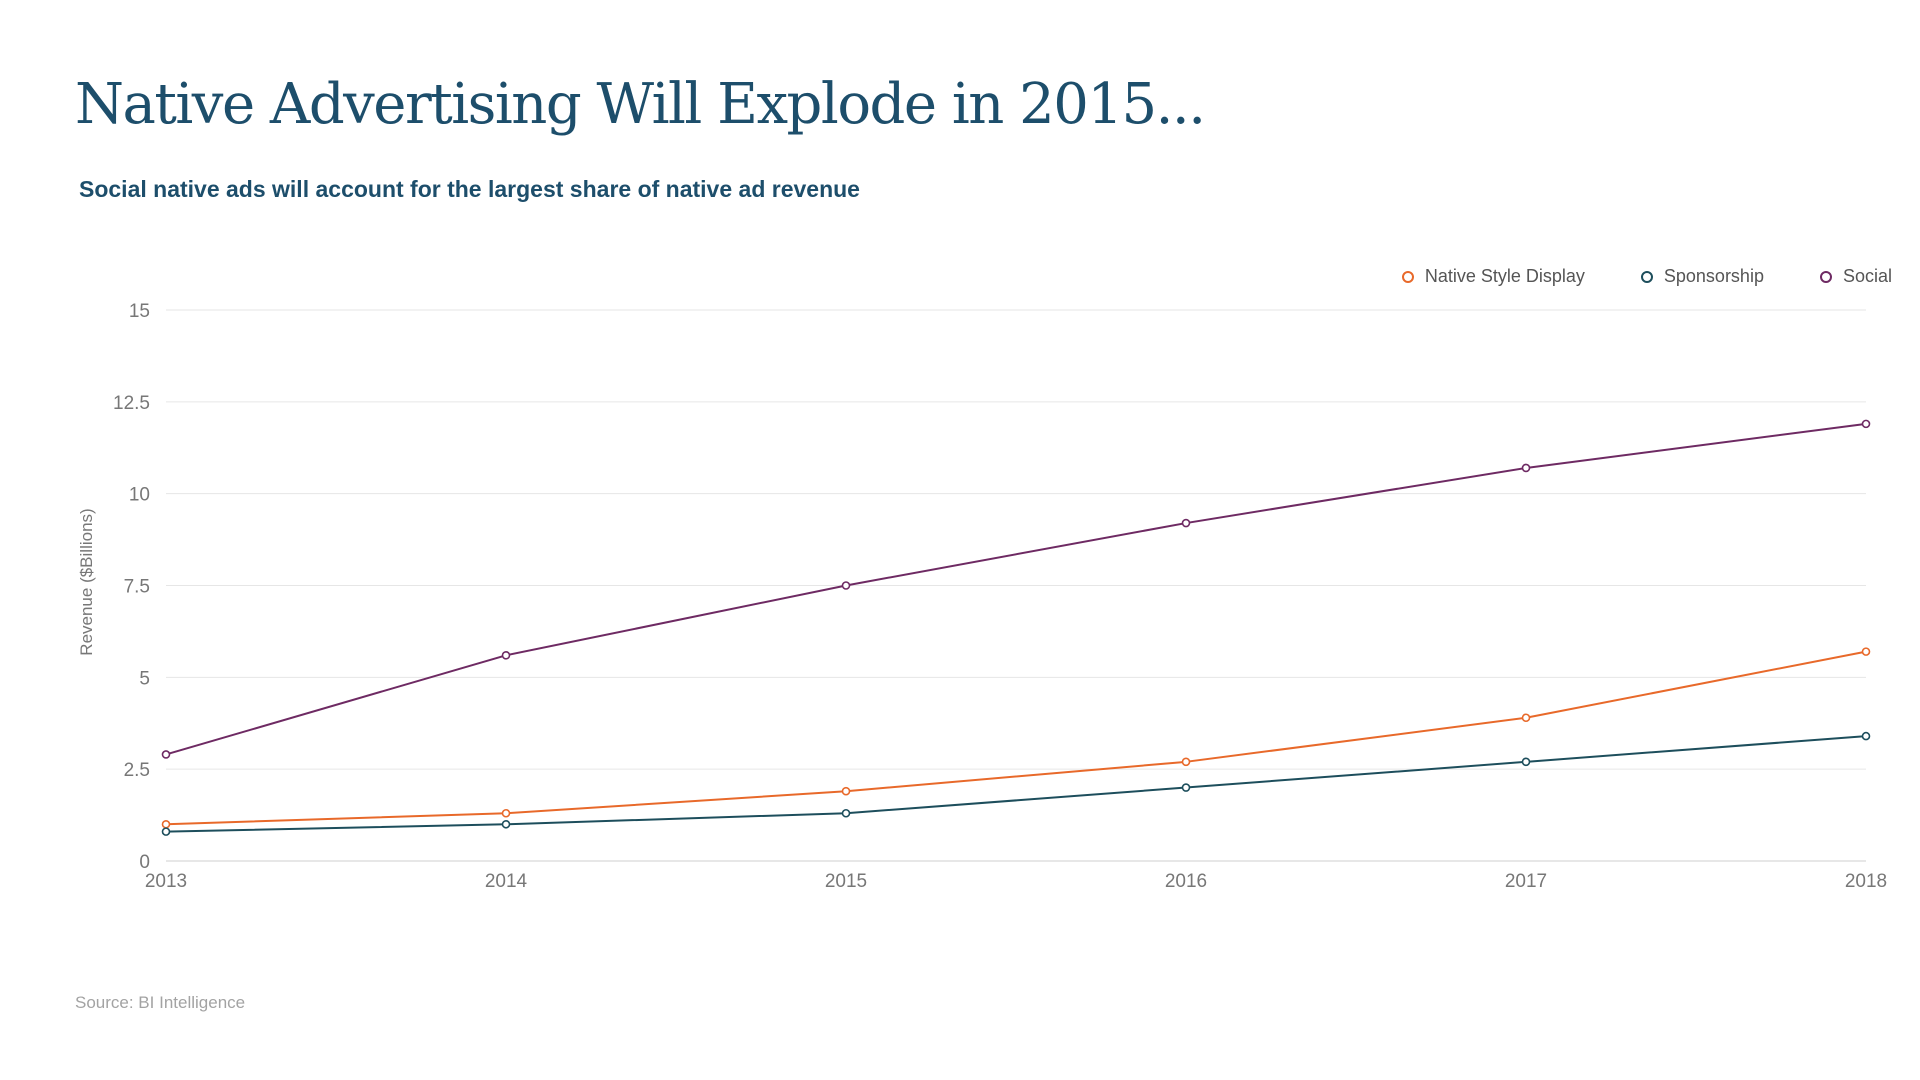  I want to click on series-line-native-style-display, so click(1016, 738).